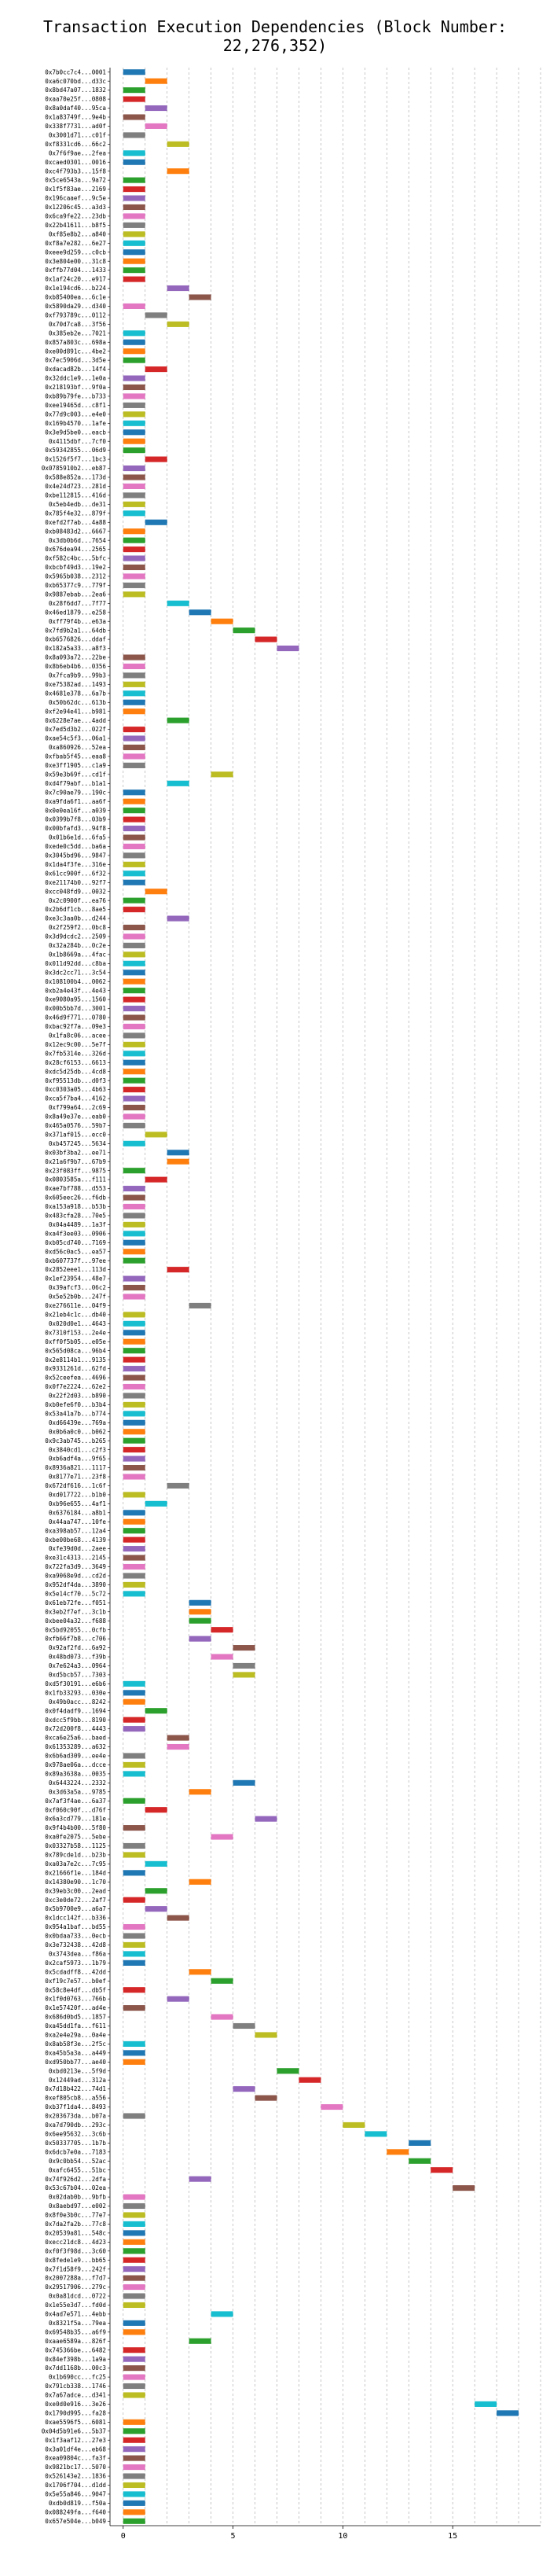 The height and width of the screenshot is (2576, 550). Describe the element at coordinates (75, 1773) in the screenshot. I see `transaction-hash-label: 0x89a3638a...0035` at that location.